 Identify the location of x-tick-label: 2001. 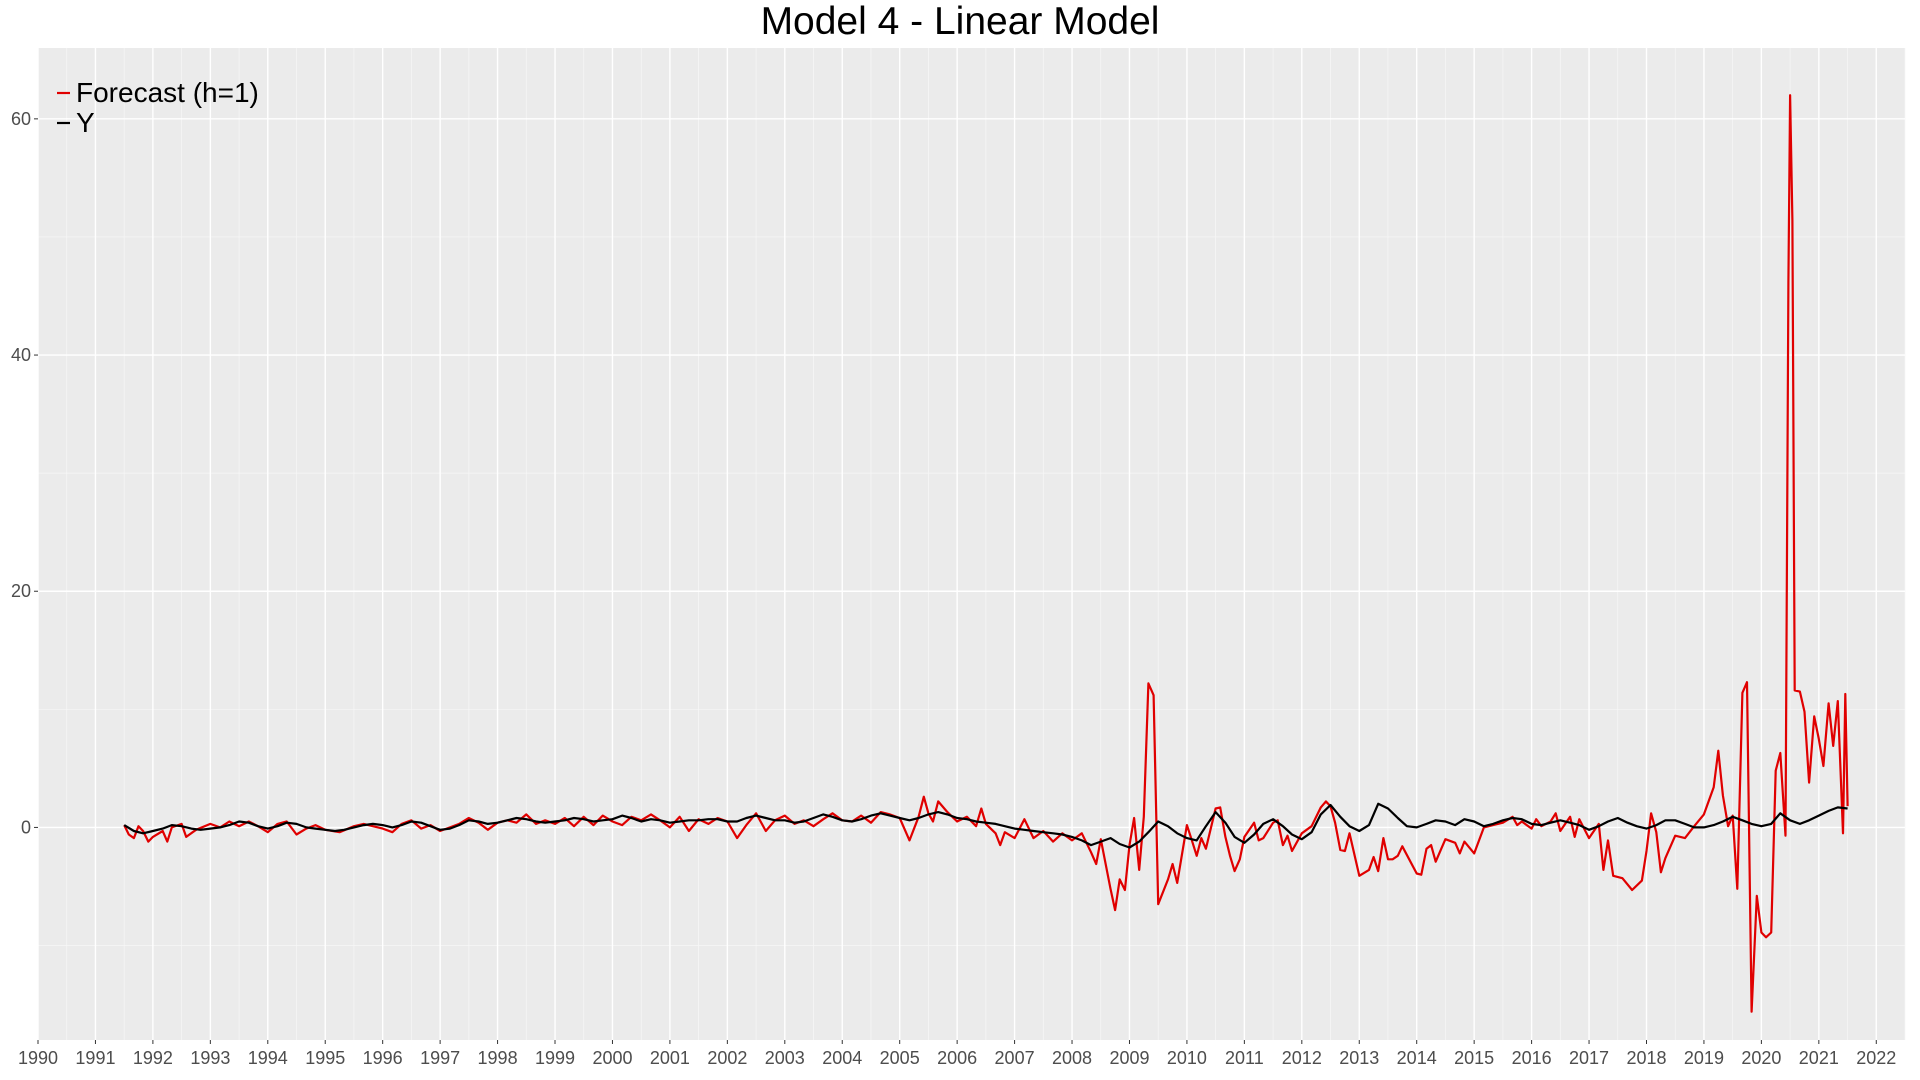
(670, 1058).